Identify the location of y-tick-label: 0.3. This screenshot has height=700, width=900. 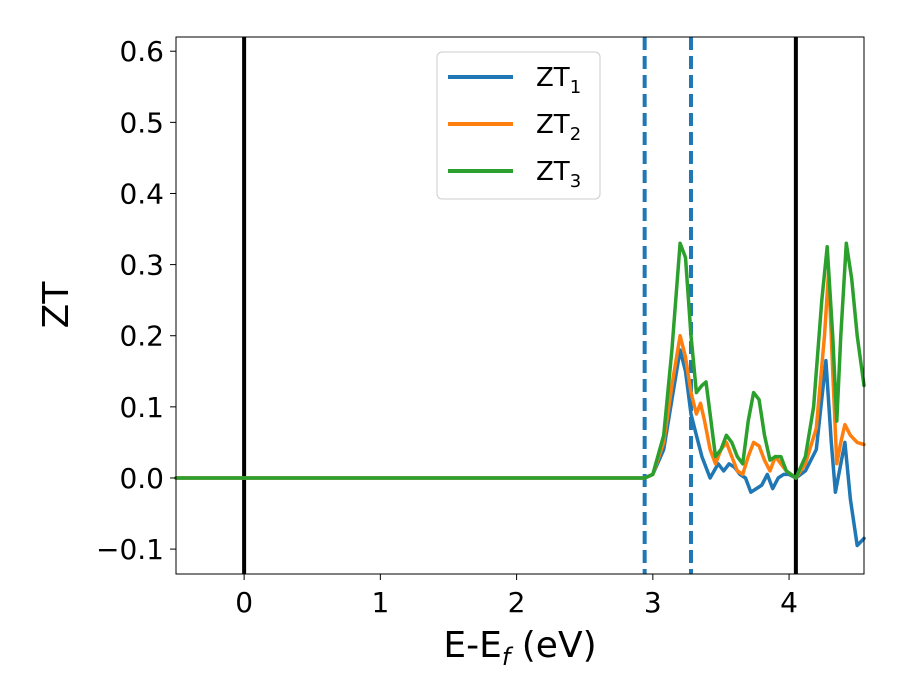
(141, 265).